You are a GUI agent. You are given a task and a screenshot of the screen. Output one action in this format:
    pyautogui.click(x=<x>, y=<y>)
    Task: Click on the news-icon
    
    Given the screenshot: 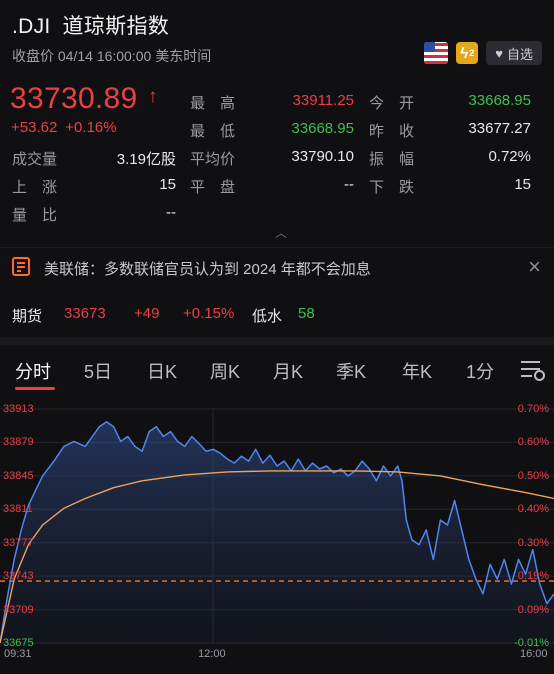 What is the action you would take?
    pyautogui.click(x=21, y=266)
    